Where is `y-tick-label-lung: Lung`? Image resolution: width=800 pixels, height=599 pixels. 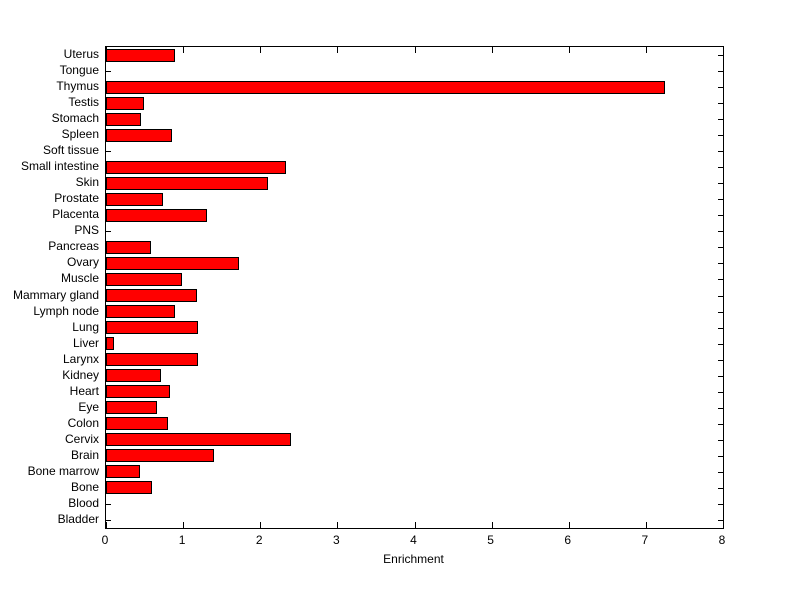
y-tick-label-lung: Lung is located at coordinates (85, 326).